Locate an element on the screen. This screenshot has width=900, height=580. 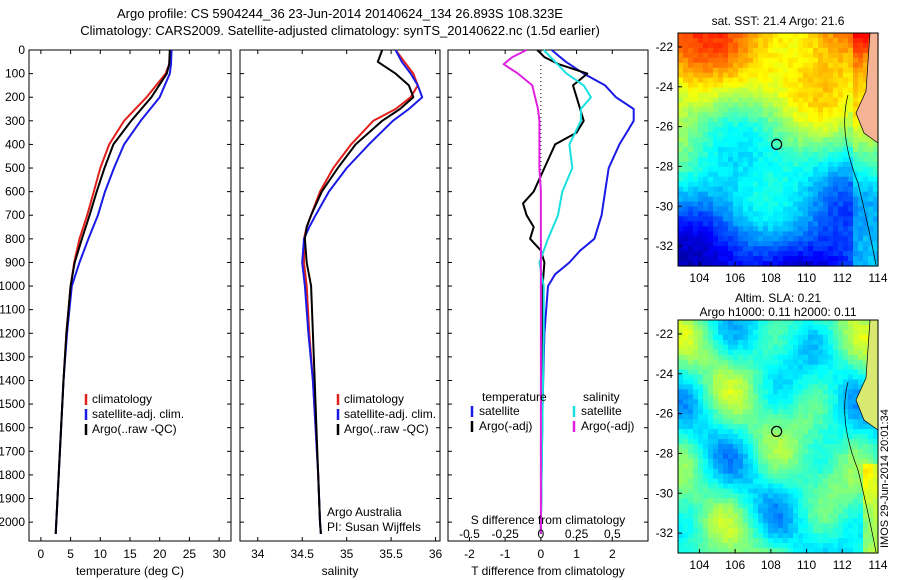
temperature-legend-label: climatology is located at coordinates (122, 399).